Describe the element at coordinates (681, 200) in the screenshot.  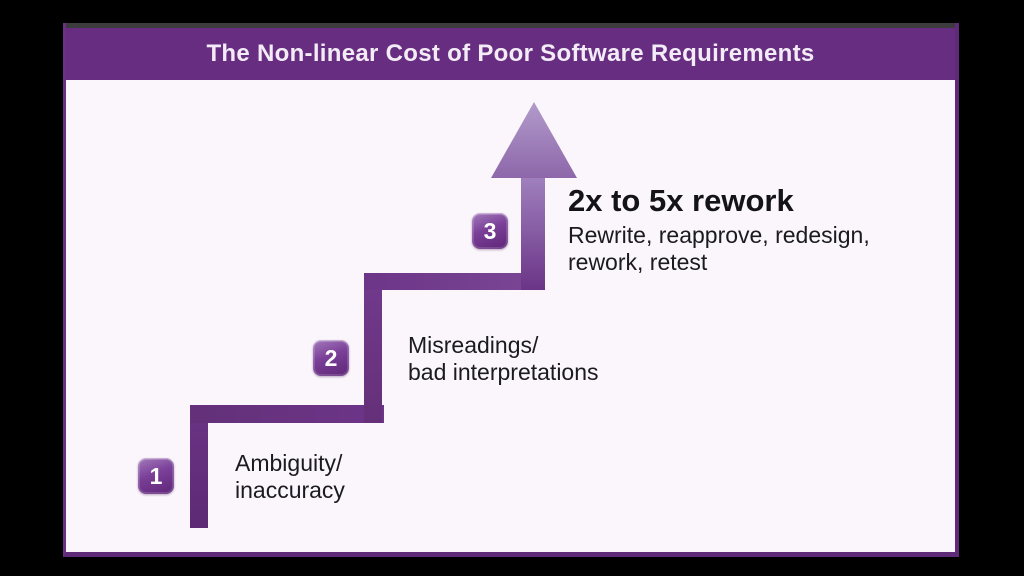
I see `step-3-heading: 2x to 5x rework` at that location.